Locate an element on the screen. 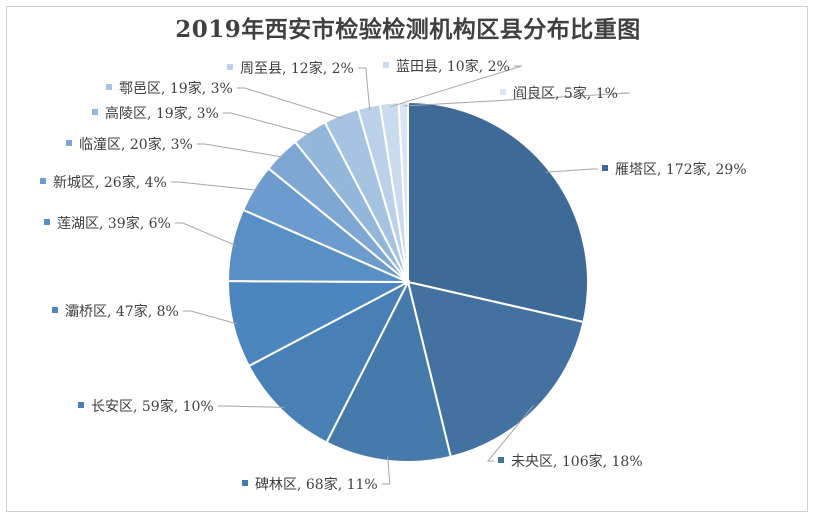 This screenshot has height=520, width=816. data-label-10: 鄠邑区, 19家, 3% is located at coordinates (176, 88).